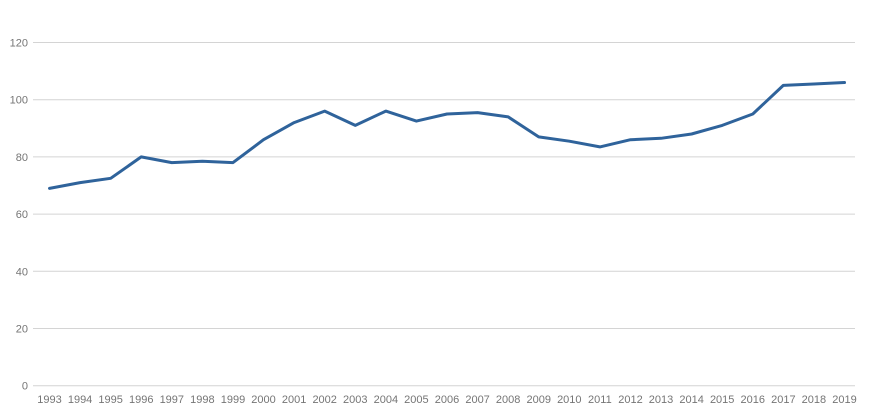  Describe the element at coordinates (630, 400) in the screenshot. I see `x-tick-label: 2012` at that location.